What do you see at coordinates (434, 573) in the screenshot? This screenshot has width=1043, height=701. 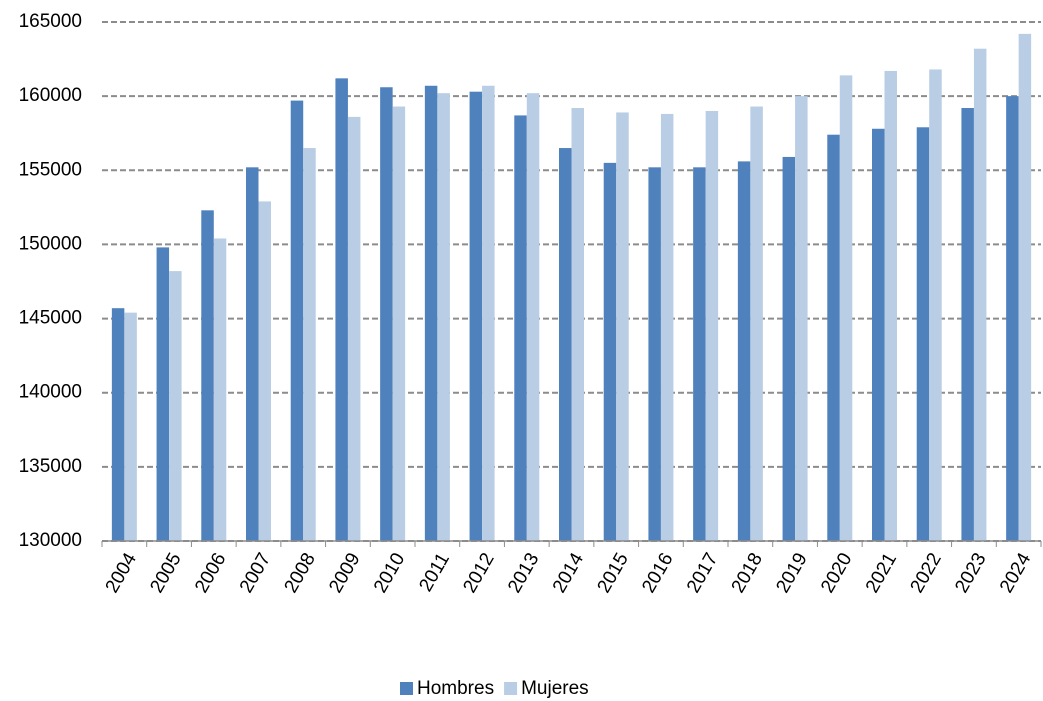 I see `x-tick-label: 2011` at bounding box center [434, 573].